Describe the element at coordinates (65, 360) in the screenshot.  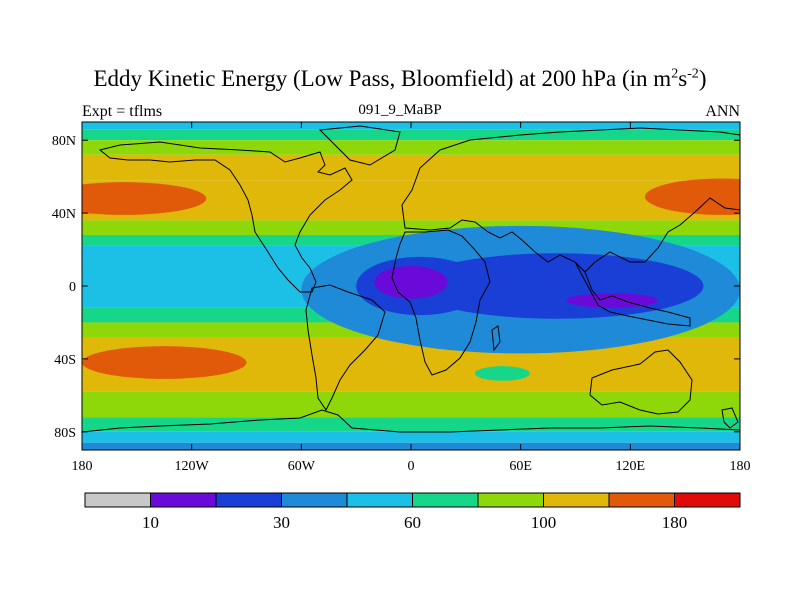
I see `y-tick-label: 40S` at that location.